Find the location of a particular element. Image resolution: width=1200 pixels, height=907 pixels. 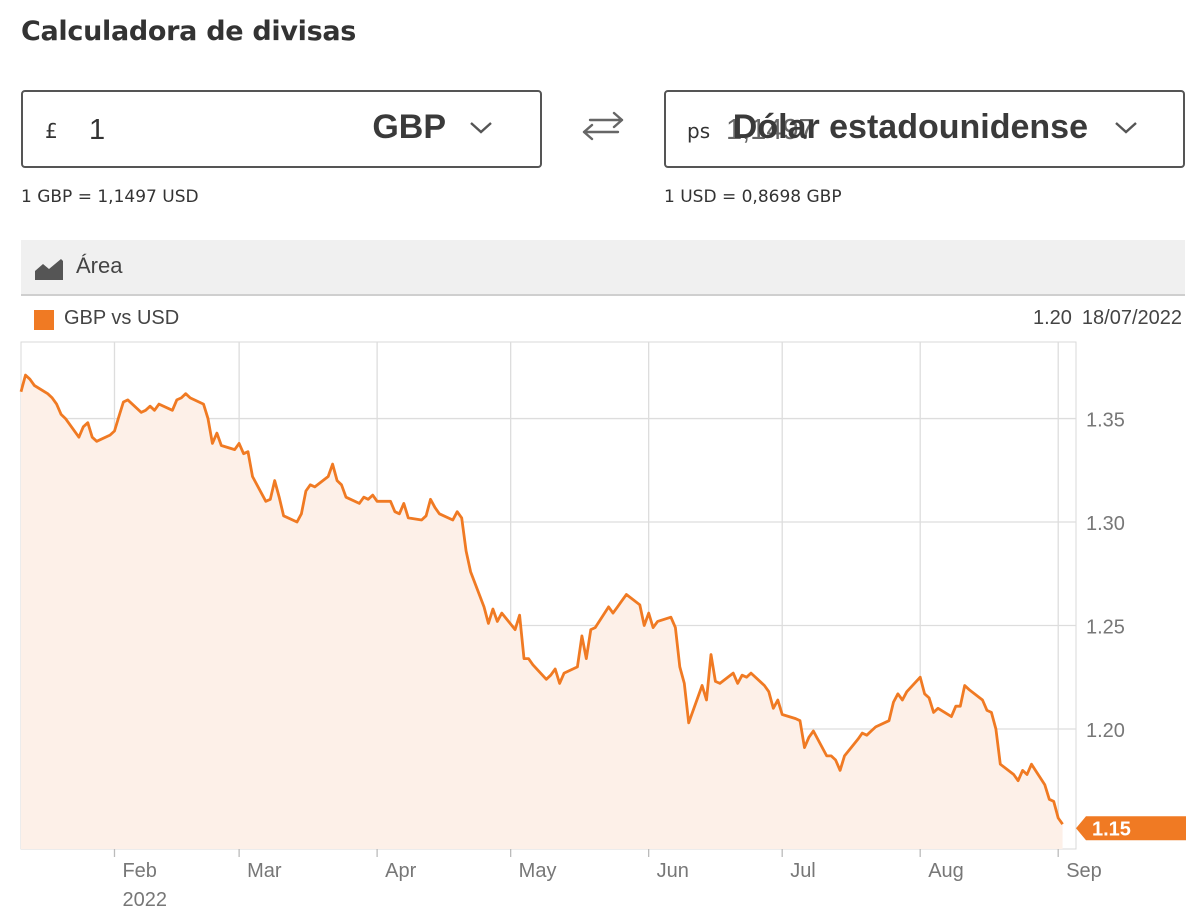

y-tick-label: 1.30 is located at coordinates (1105, 524).